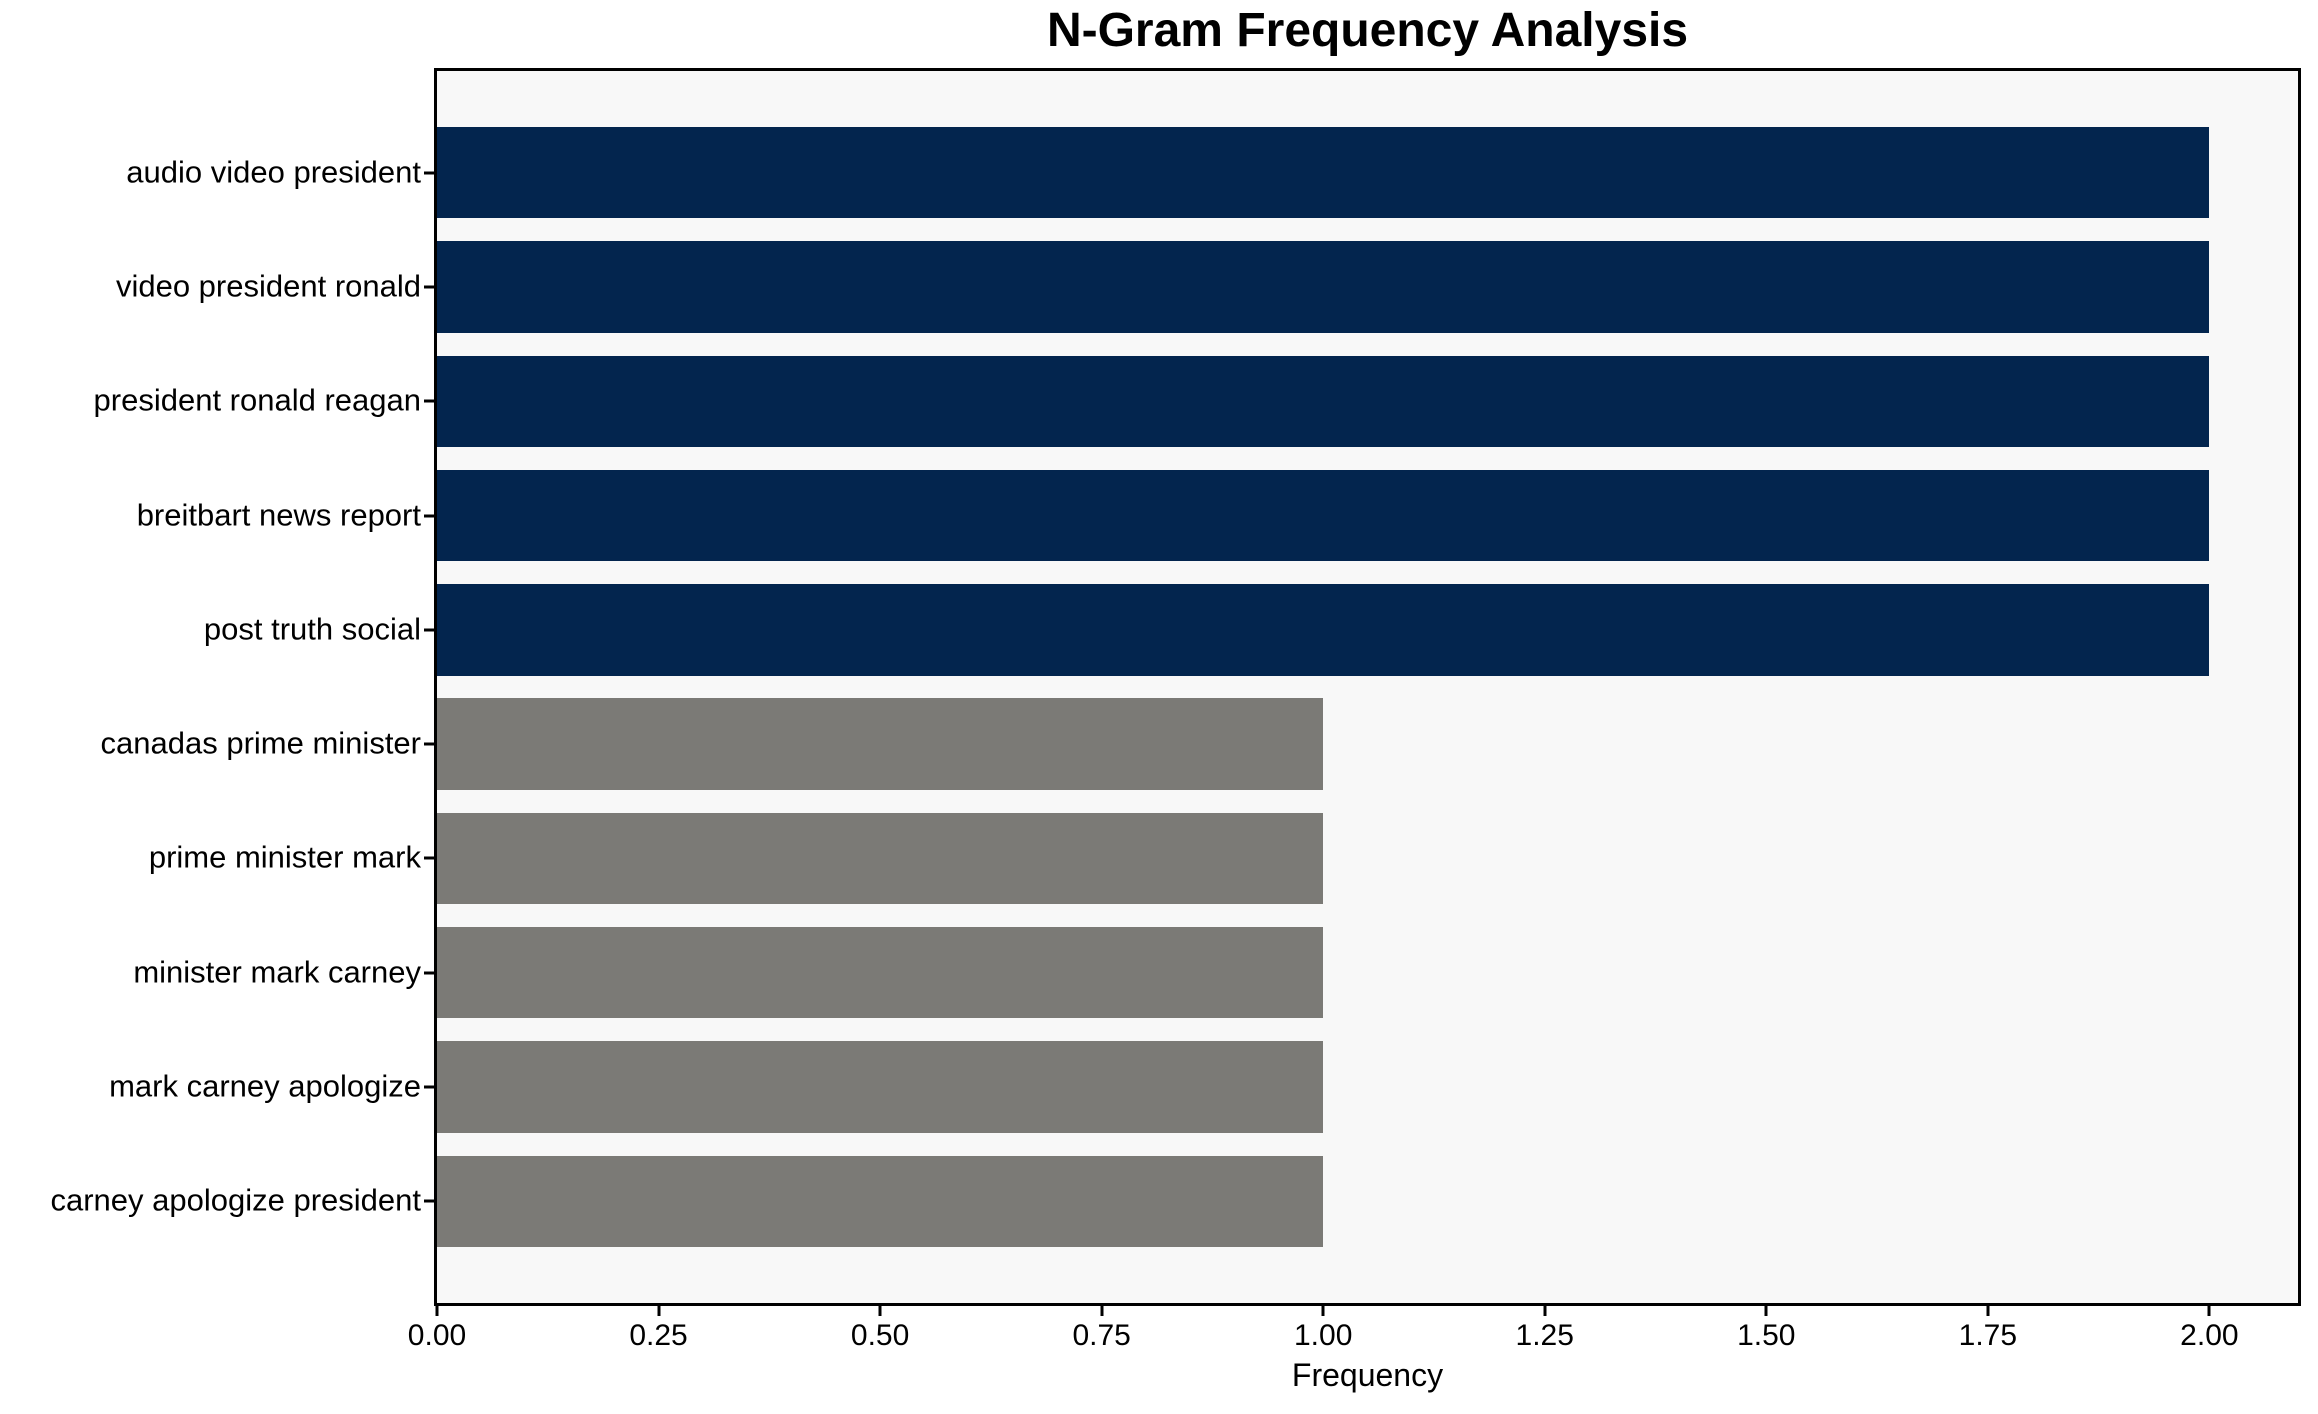 Image resolution: width=2318 pixels, height=1414 pixels. Describe the element at coordinates (268, 286) in the screenshot. I see `y-tick-label: video president ronald` at that location.